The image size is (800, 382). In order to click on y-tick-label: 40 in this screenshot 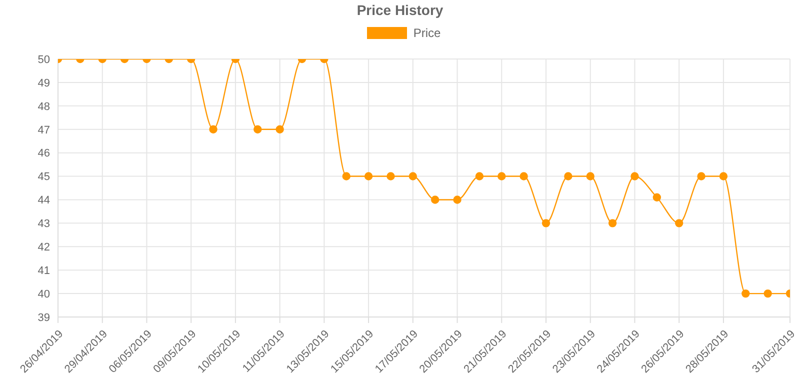, I will do `click(44, 294)`.